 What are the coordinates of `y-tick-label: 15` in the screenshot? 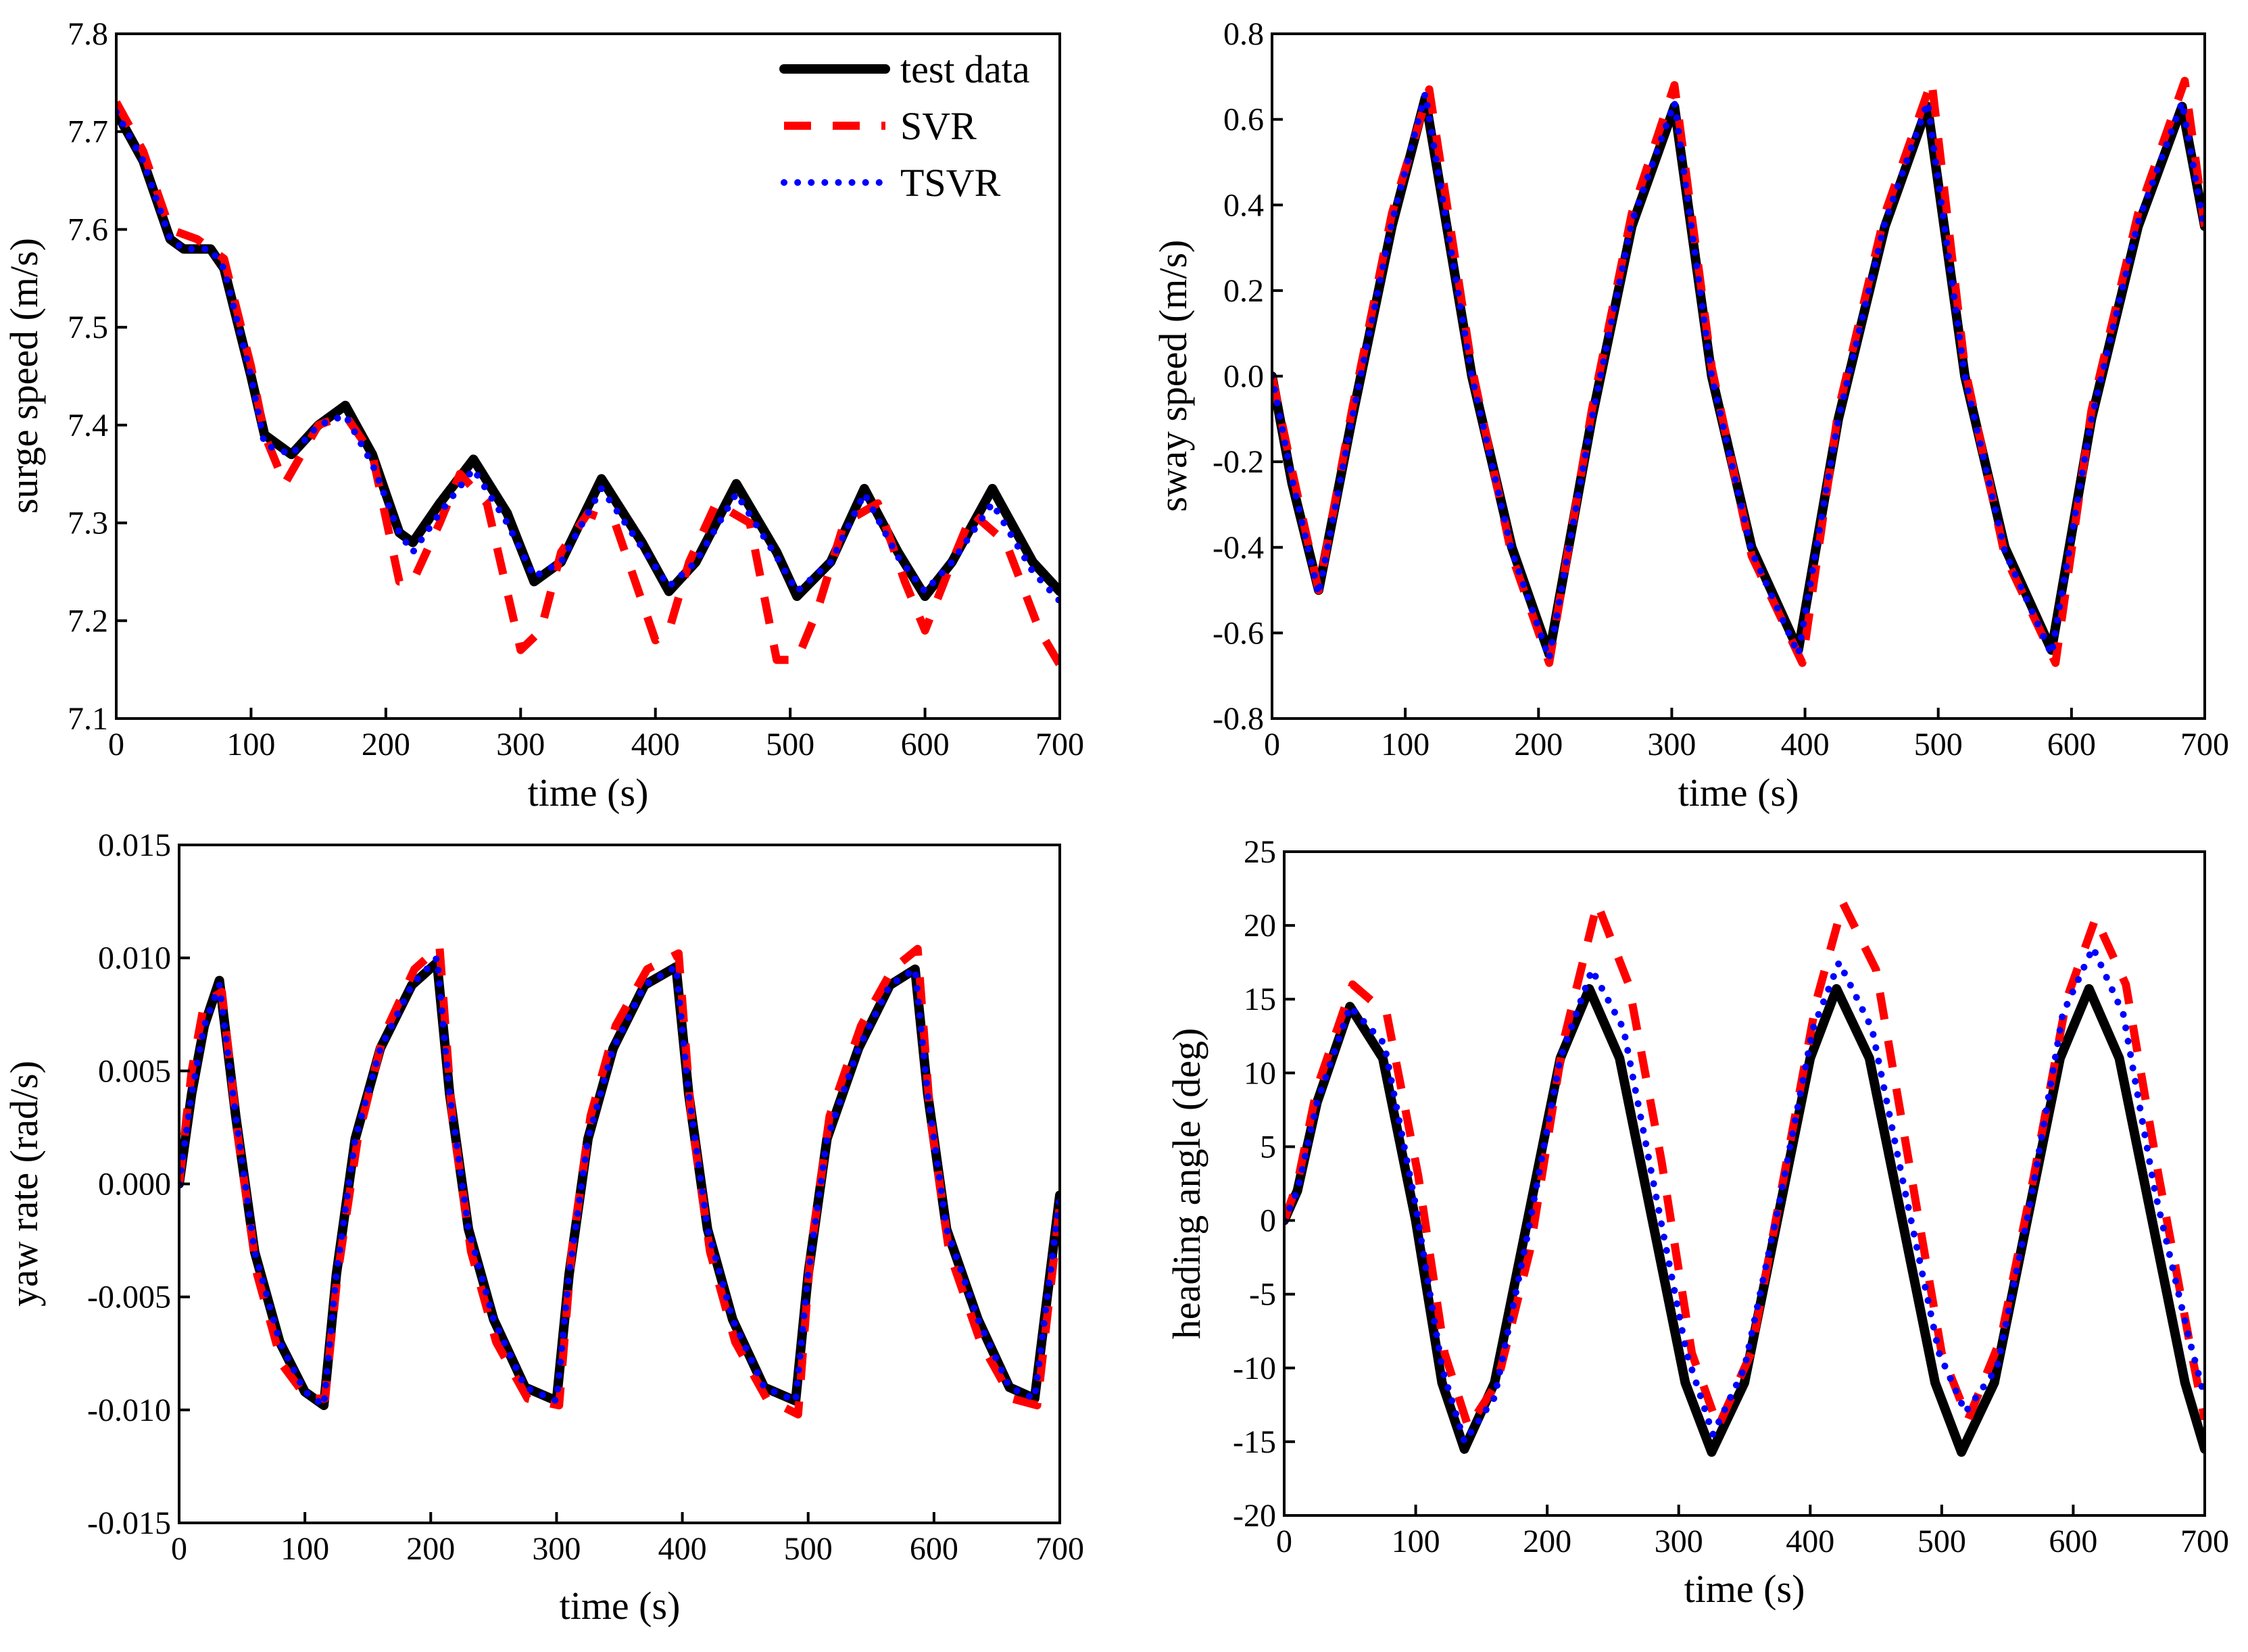 It's located at (1260, 999).